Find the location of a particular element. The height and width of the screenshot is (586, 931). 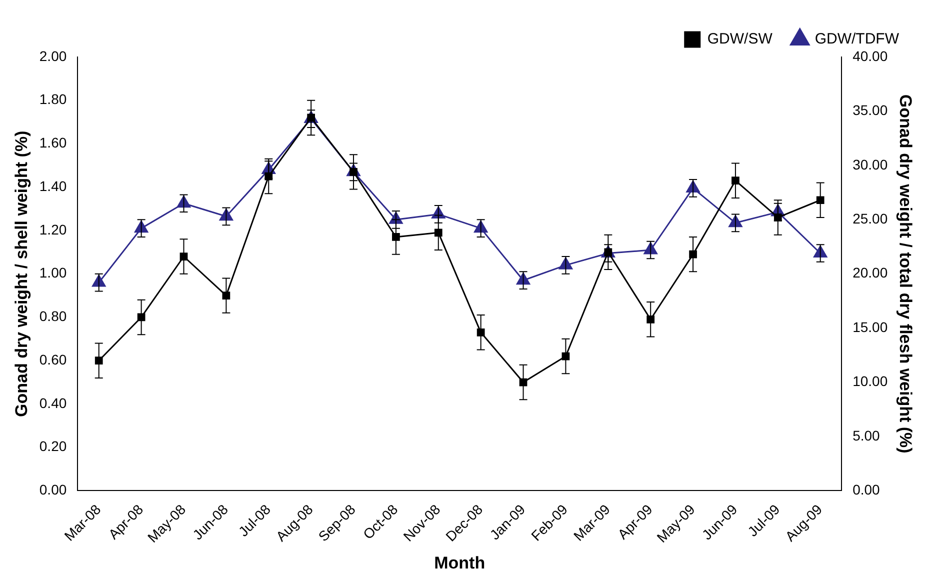

y-tick-label: 1.80 is located at coordinates (53, 99).